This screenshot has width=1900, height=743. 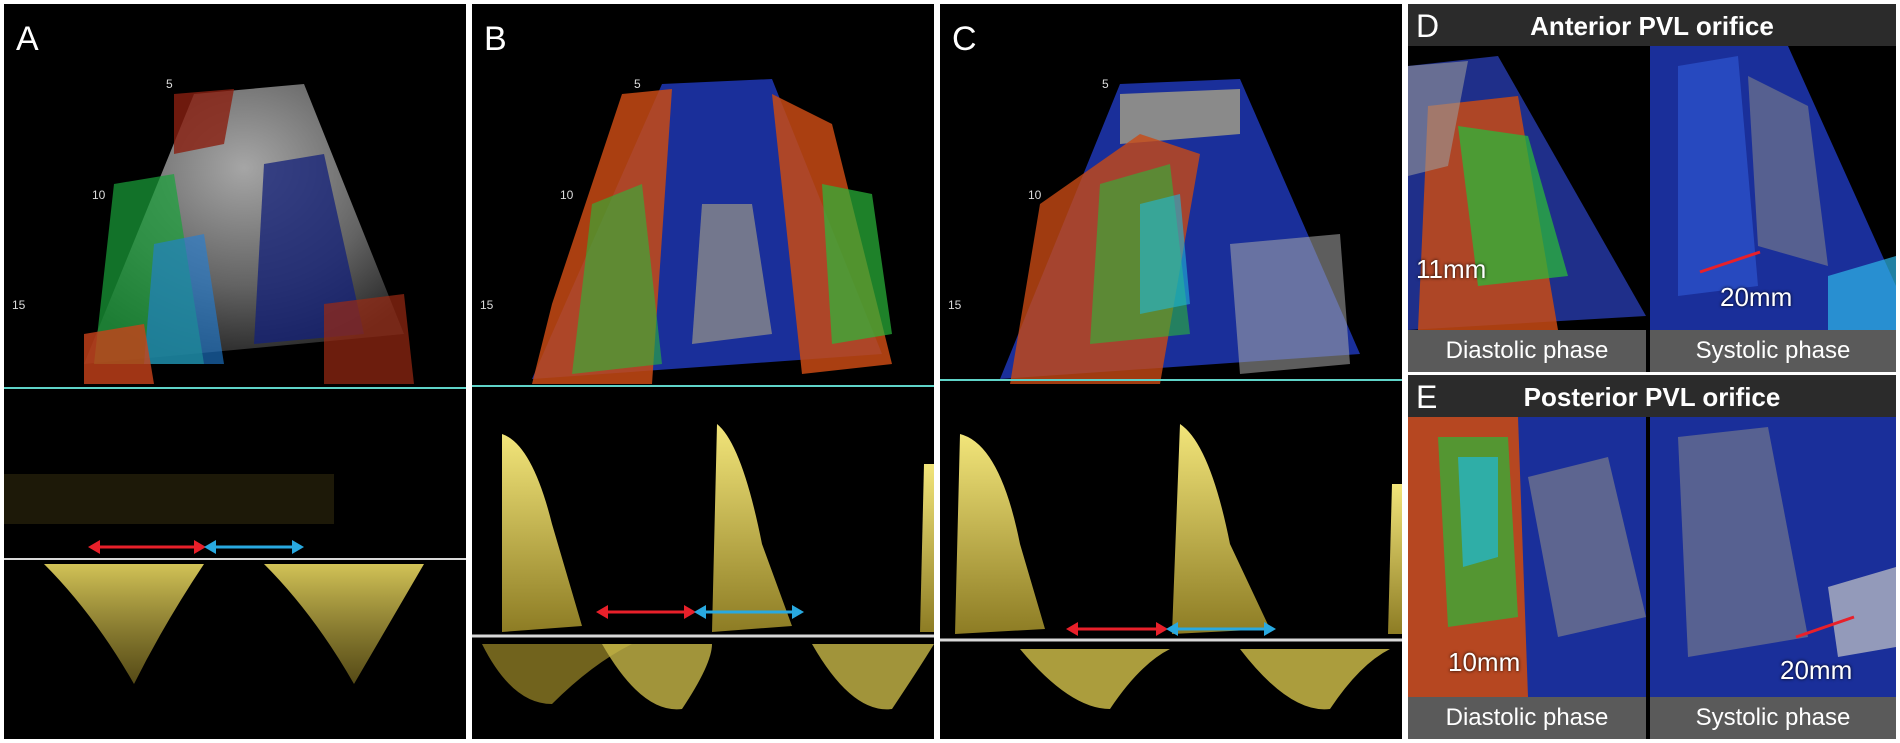 I want to click on panel-d-title: Anterior PVL orifice, so click(x=1652, y=25).